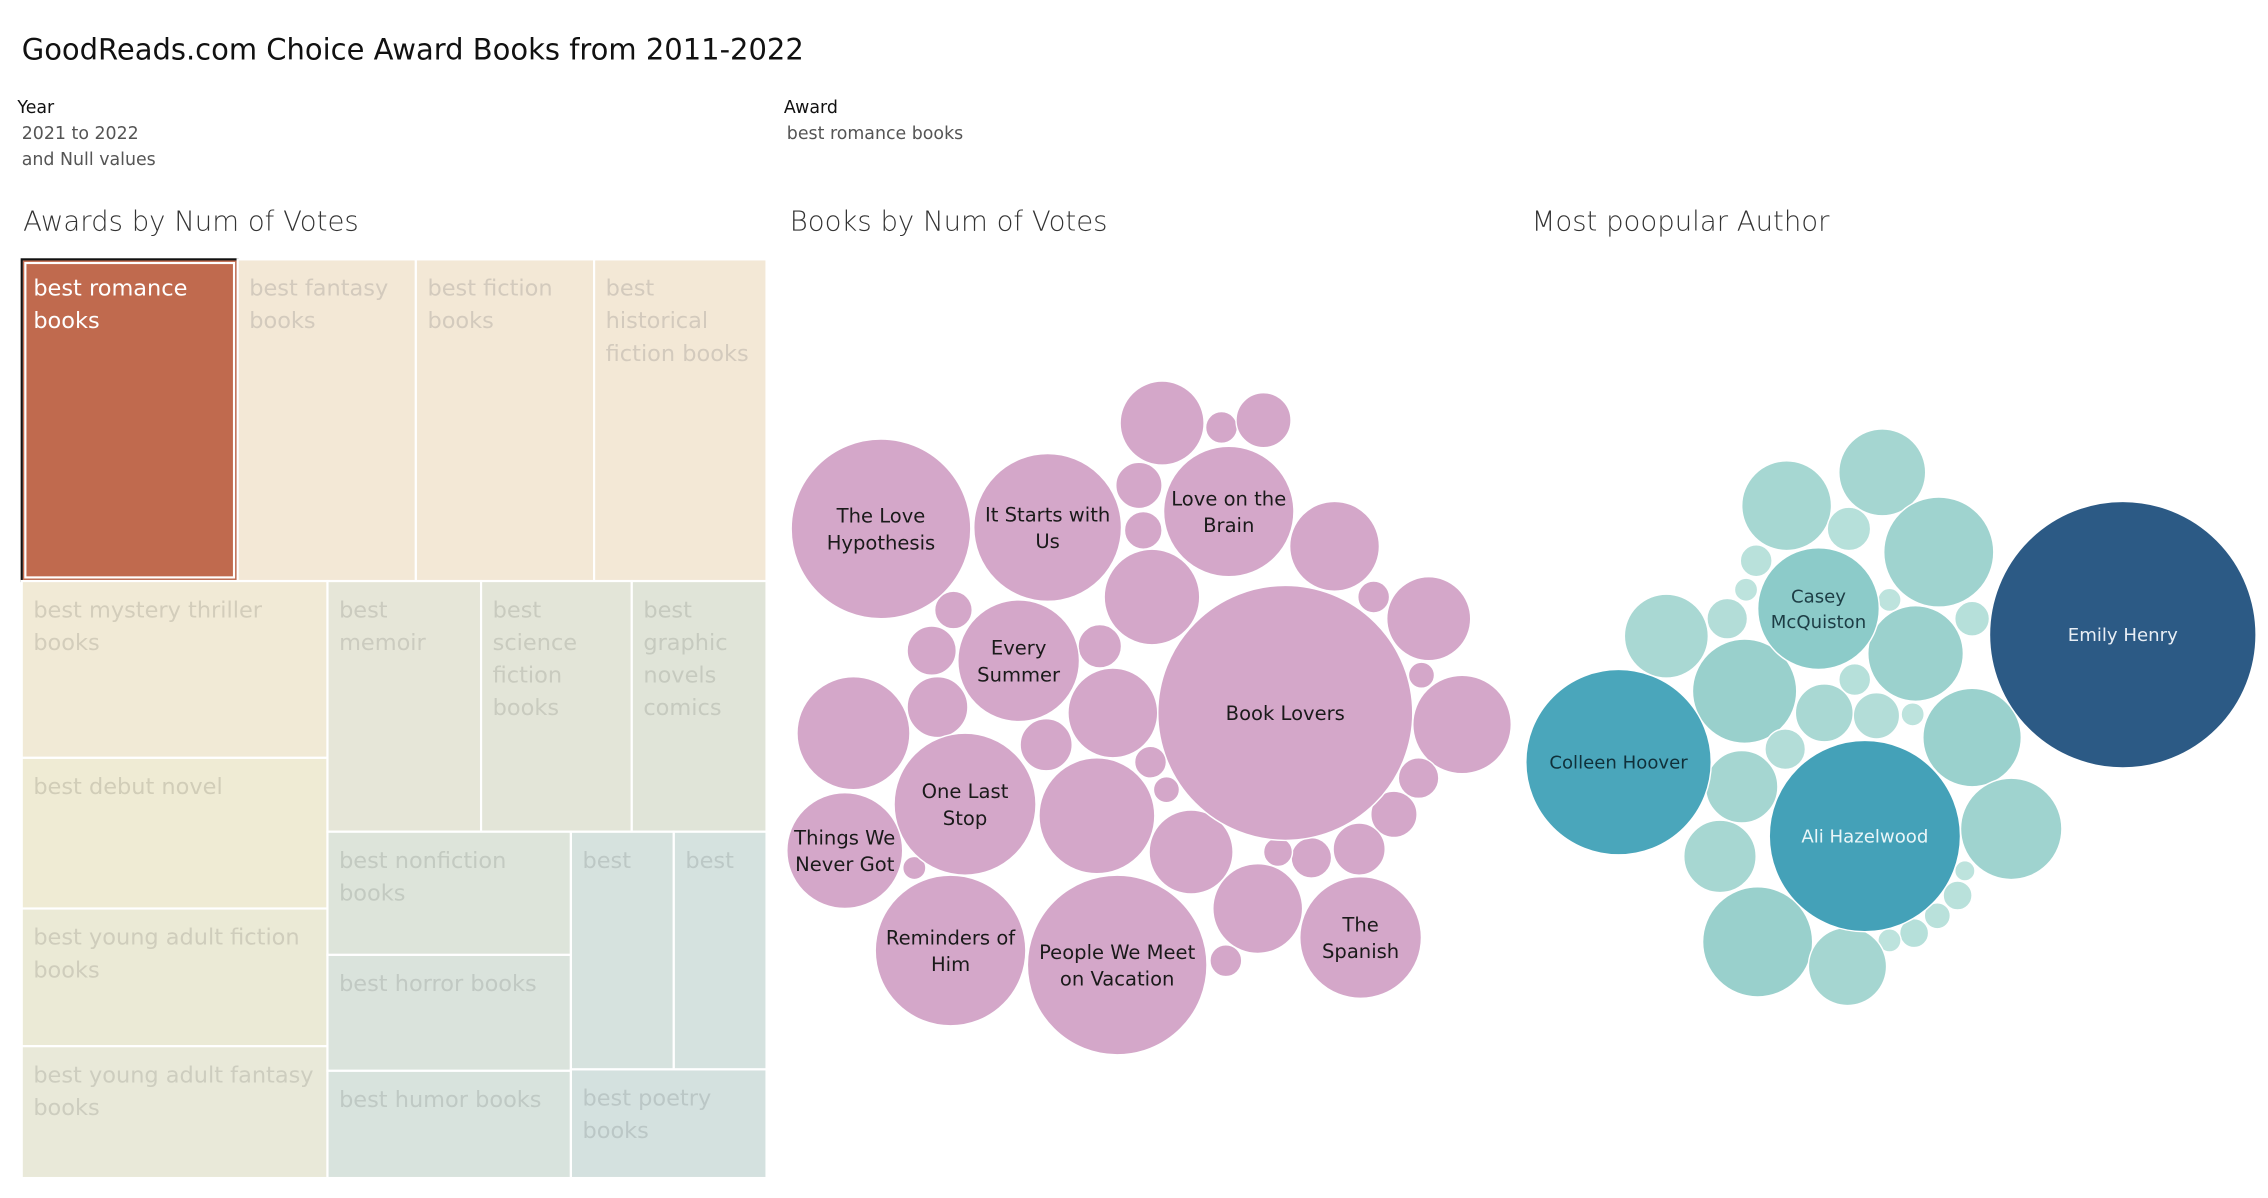 The image size is (2268, 1198). I want to click on book-bubble-the-spanish: The Spanish, so click(1361, 937).